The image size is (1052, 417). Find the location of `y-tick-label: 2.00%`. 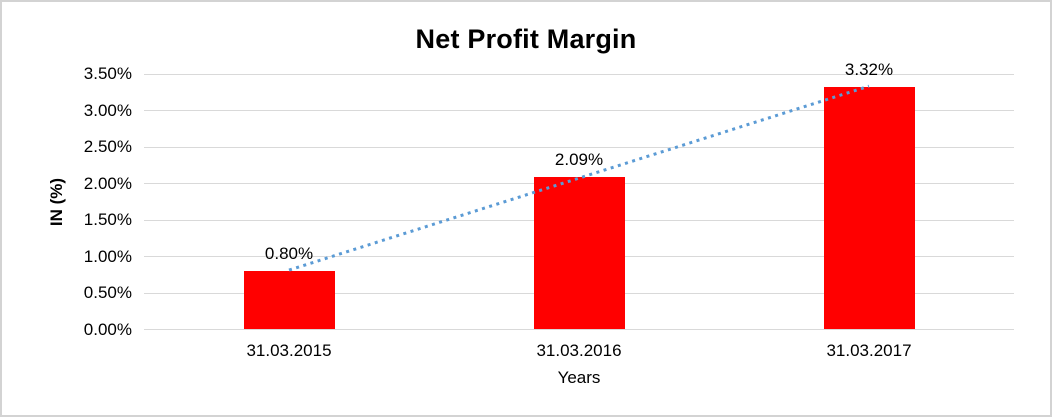

y-tick-label: 2.00% is located at coordinates (107, 183).